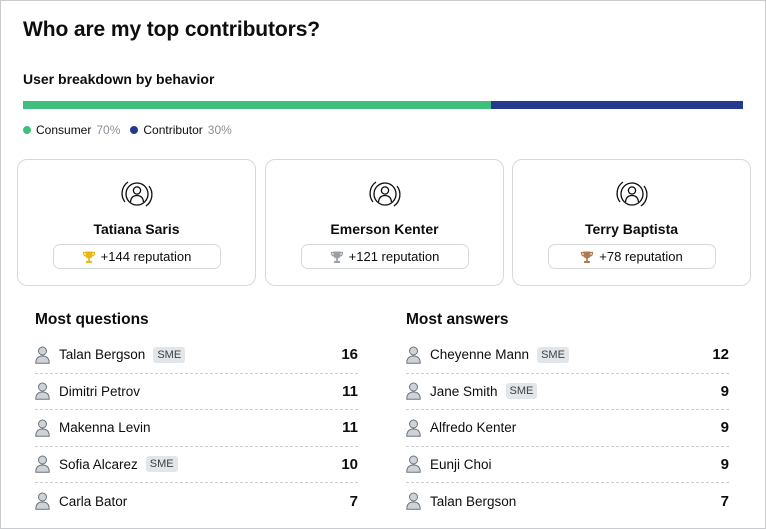  I want to click on user-name: Jane Smith, so click(464, 391).